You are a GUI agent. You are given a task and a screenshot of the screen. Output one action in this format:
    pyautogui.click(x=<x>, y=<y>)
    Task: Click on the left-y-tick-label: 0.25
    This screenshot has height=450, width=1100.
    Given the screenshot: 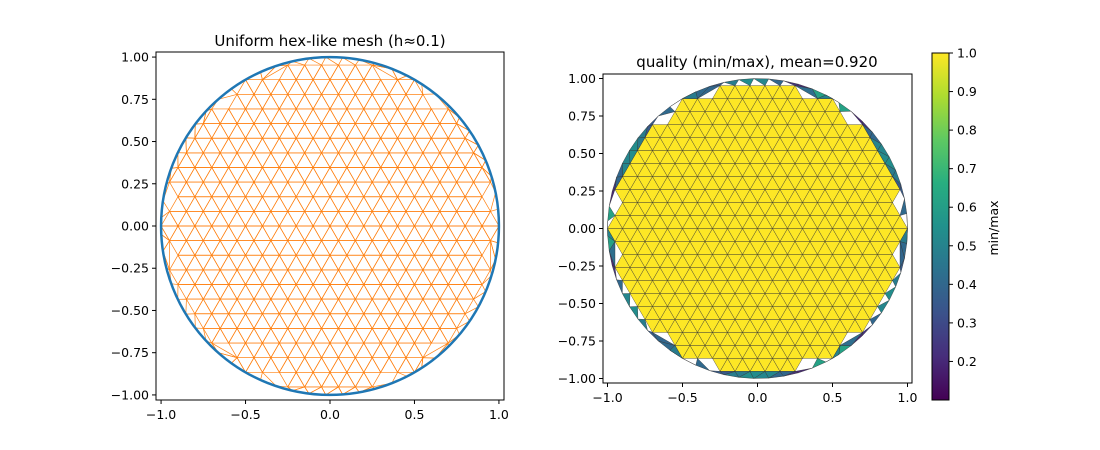 What is the action you would take?
    pyautogui.click(x=135, y=183)
    